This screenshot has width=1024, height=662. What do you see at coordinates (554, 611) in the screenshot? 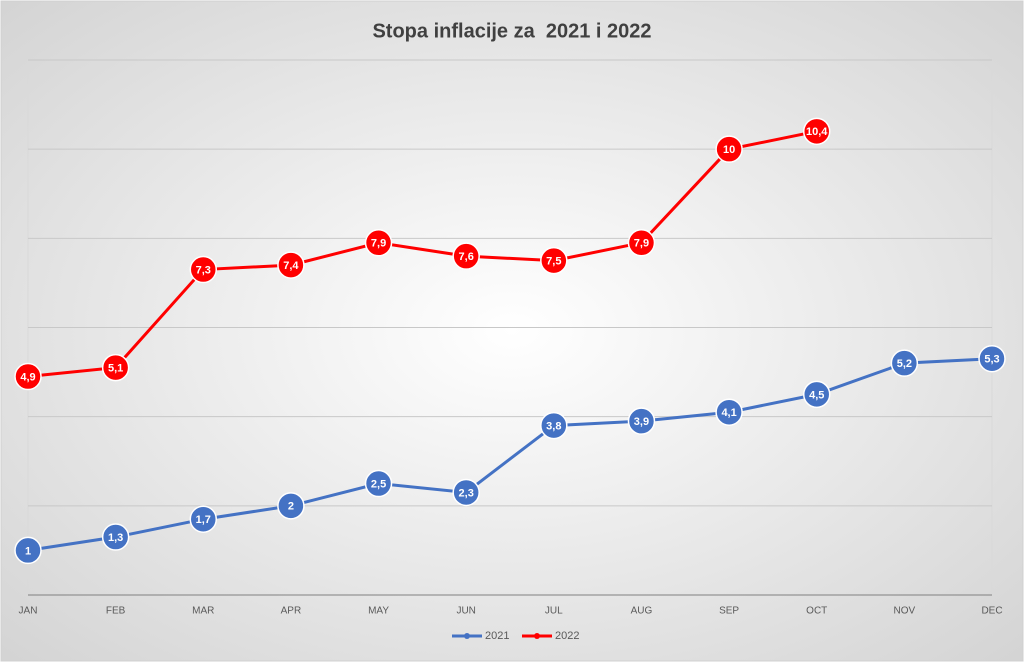
I see `x-tick-label: JUL` at bounding box center [554, 611].